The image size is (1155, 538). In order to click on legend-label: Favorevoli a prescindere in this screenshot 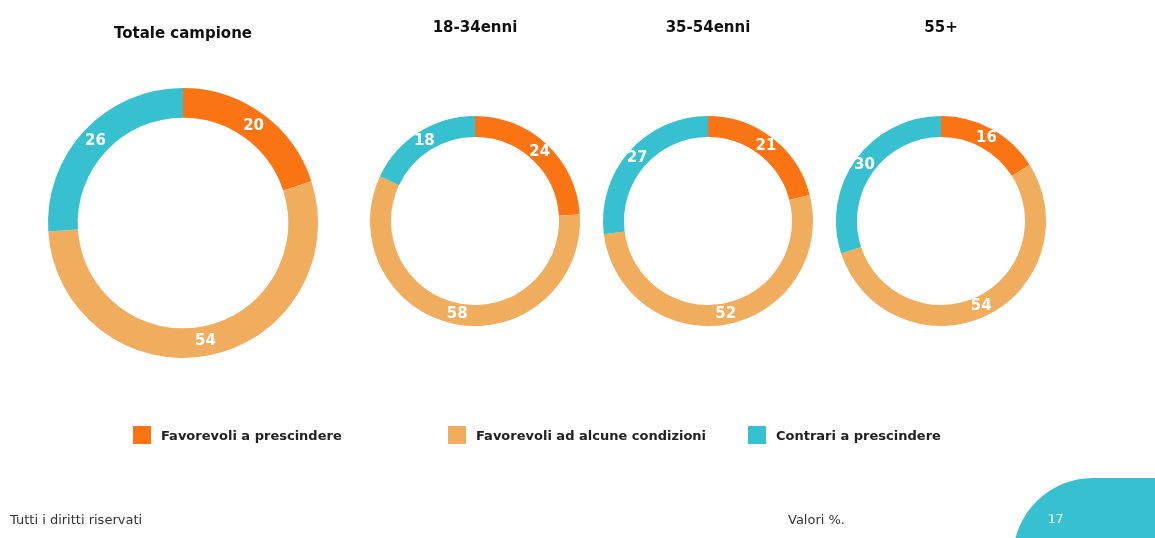, I will do `click(251, 435)`.